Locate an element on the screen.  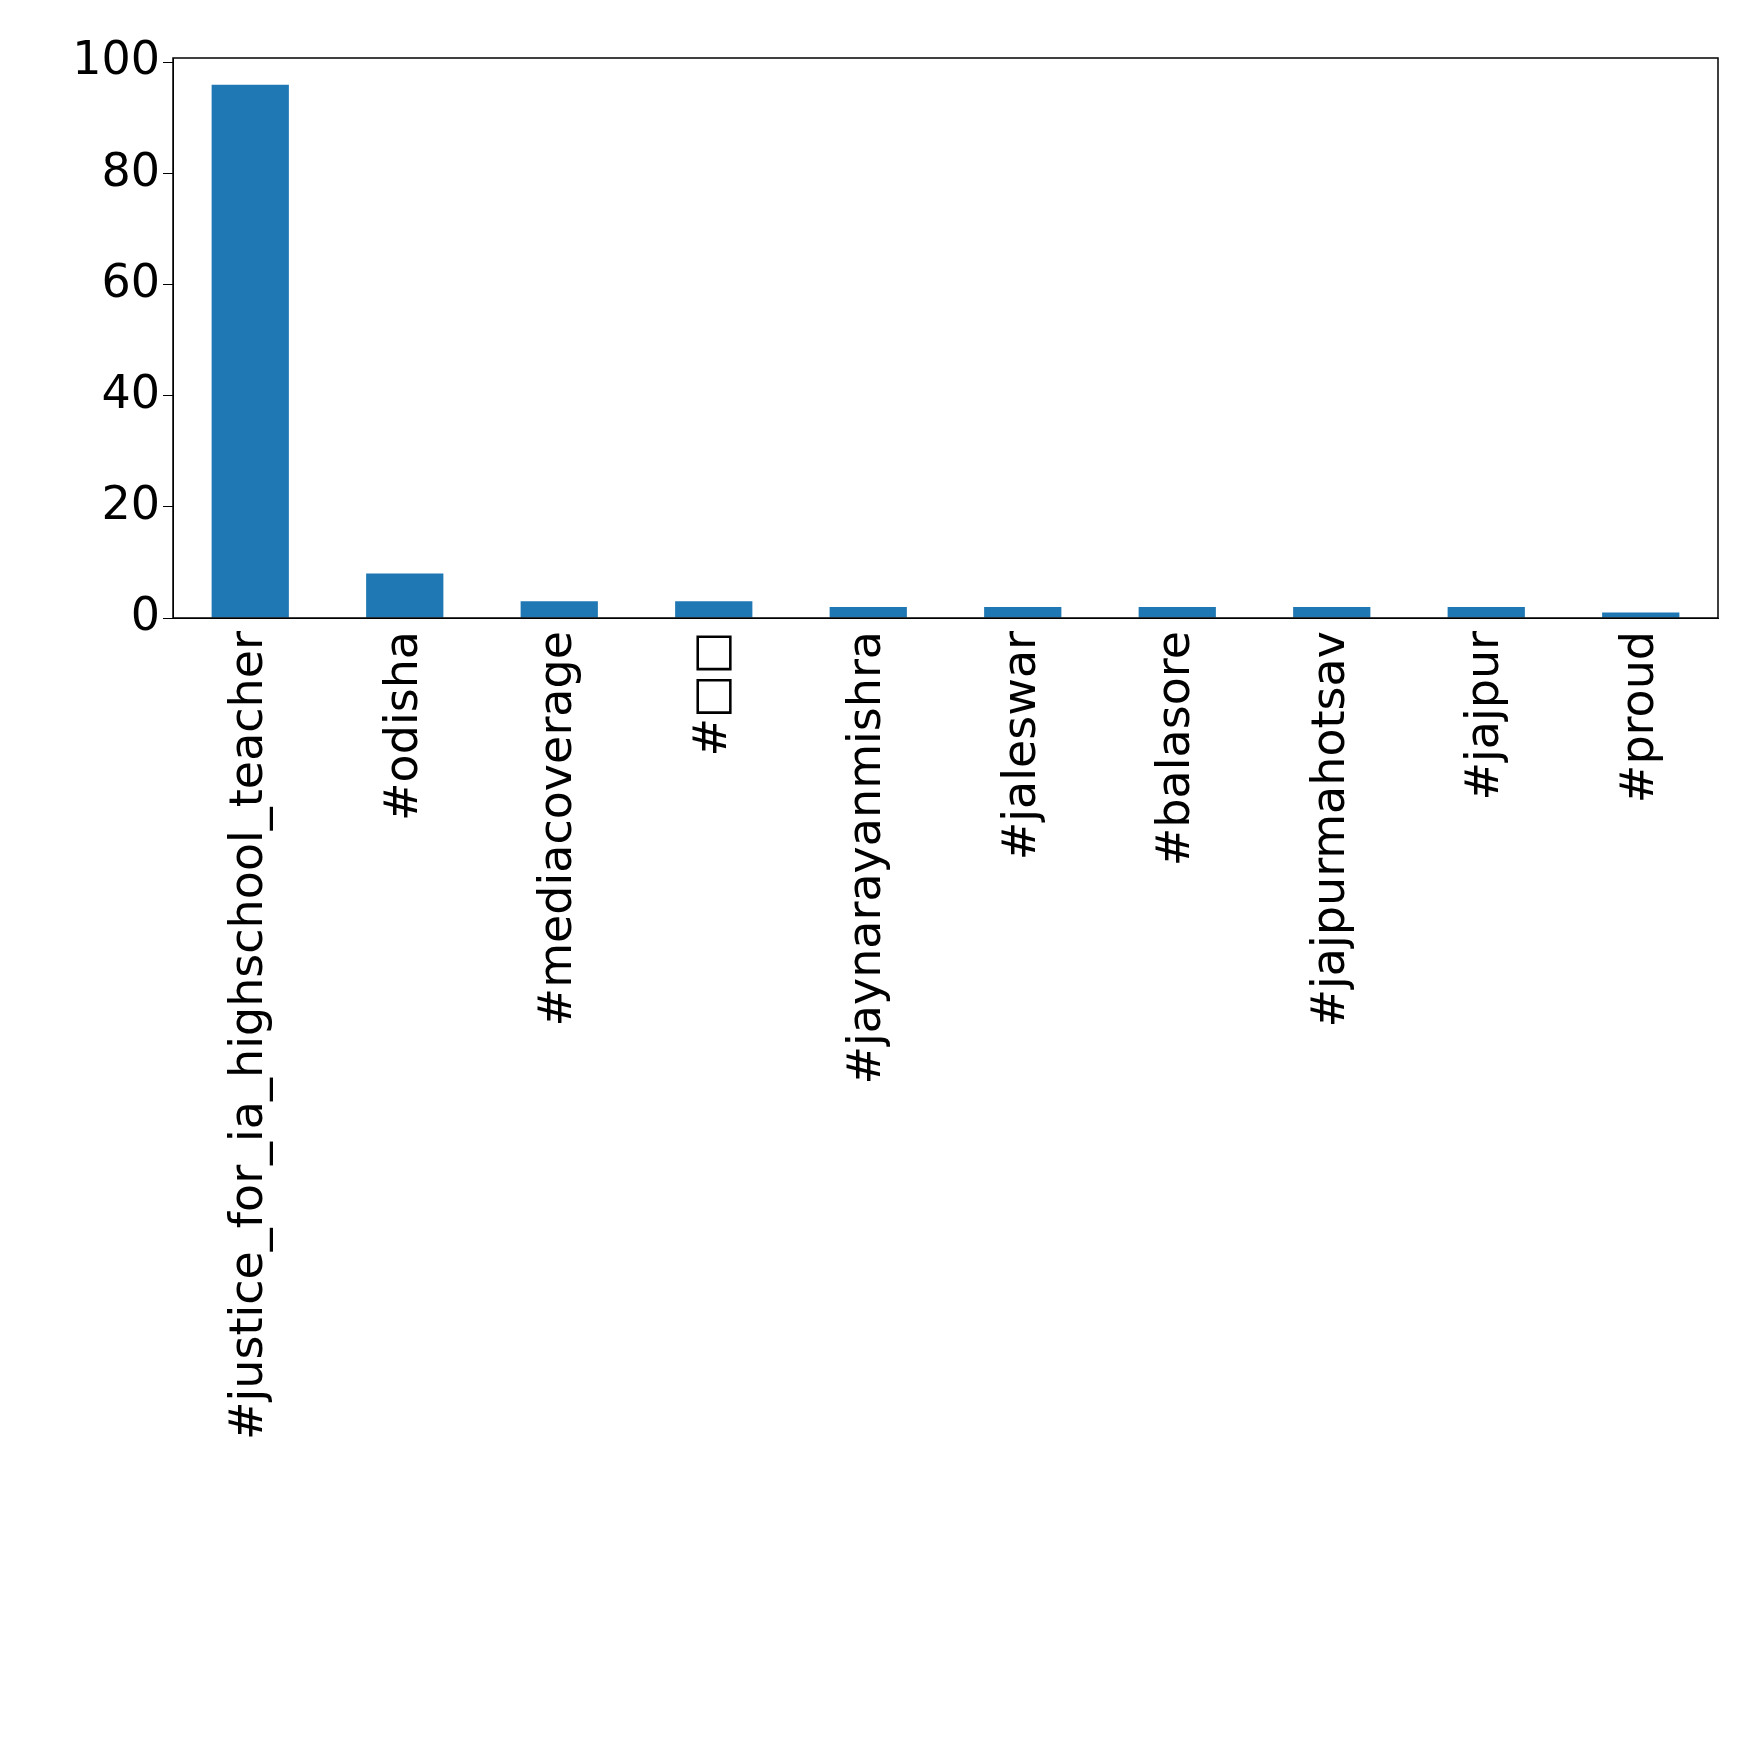
y-tick-label: 20 is located at coordinates (130, 502).